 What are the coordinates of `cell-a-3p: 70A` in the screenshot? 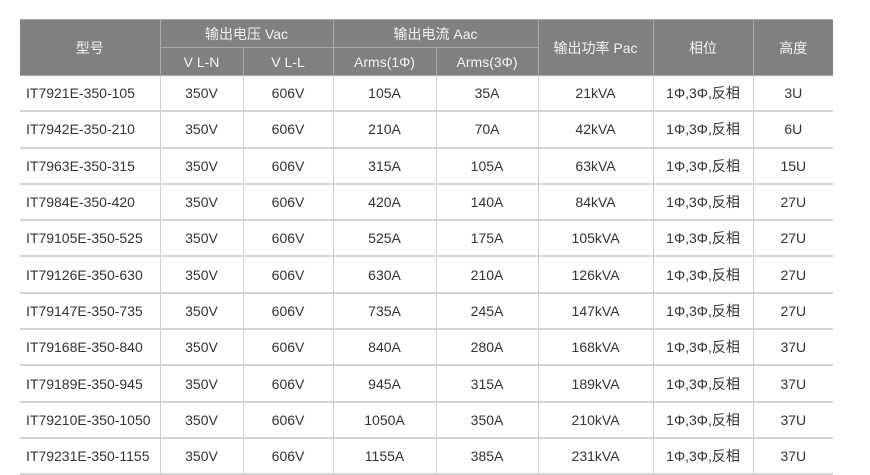 It's located at (487, 130).